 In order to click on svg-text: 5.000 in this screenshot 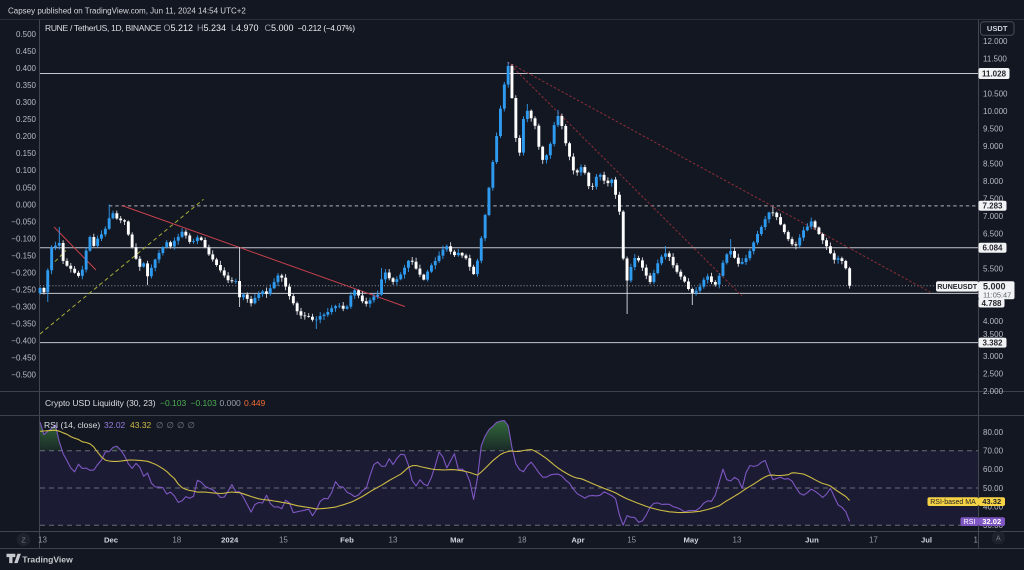, I will do `click(994, 286)`.